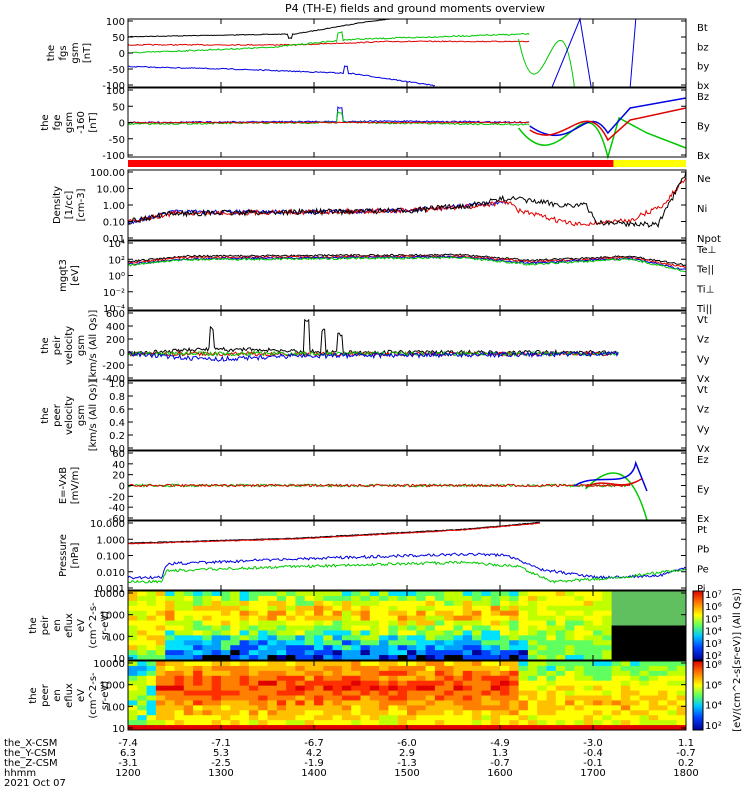 The image size is (750, 800). I want to click on ytick-label: 50, so click(118, 38).